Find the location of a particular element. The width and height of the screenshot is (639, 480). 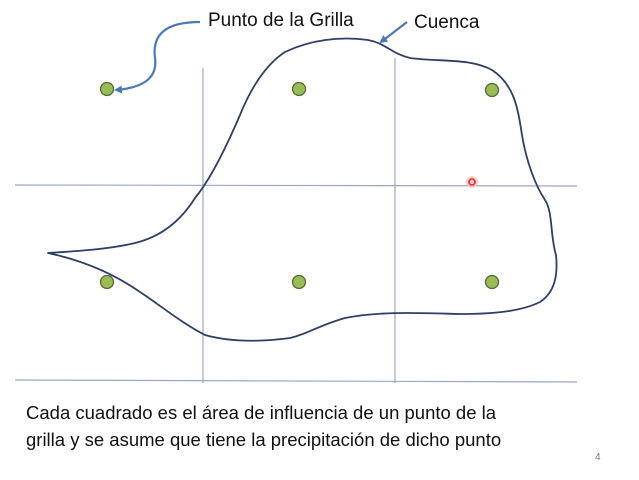

grid-point-top-center is located at coordinates (299, 89).